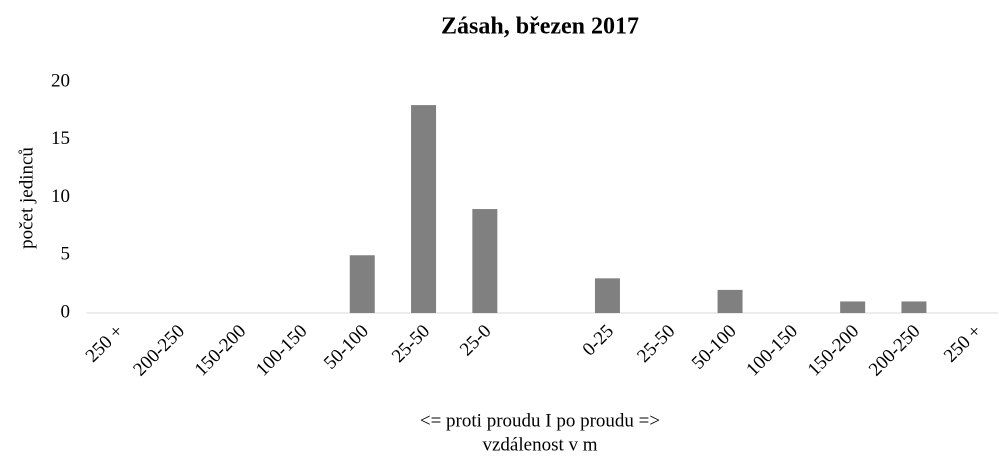 This screenshot has height=459, width=999. I want to click on x-axis-title: vzdálenost v m, so click(539, 444).